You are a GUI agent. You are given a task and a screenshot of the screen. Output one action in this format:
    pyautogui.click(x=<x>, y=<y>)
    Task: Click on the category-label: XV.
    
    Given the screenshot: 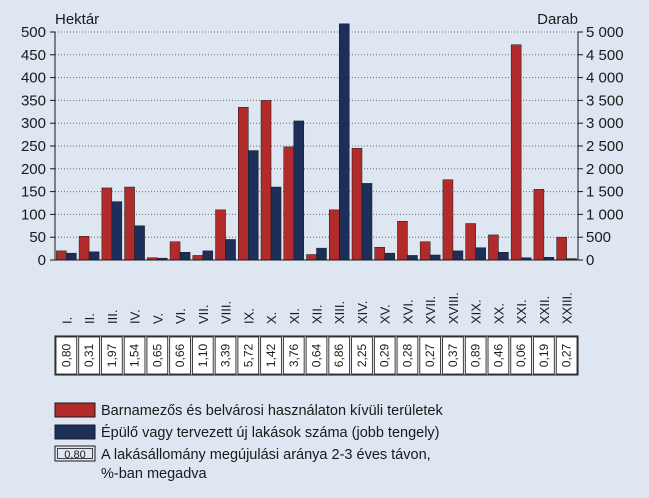 What is the action you would take?
    pyautogui.click(x=385, y=314)
    